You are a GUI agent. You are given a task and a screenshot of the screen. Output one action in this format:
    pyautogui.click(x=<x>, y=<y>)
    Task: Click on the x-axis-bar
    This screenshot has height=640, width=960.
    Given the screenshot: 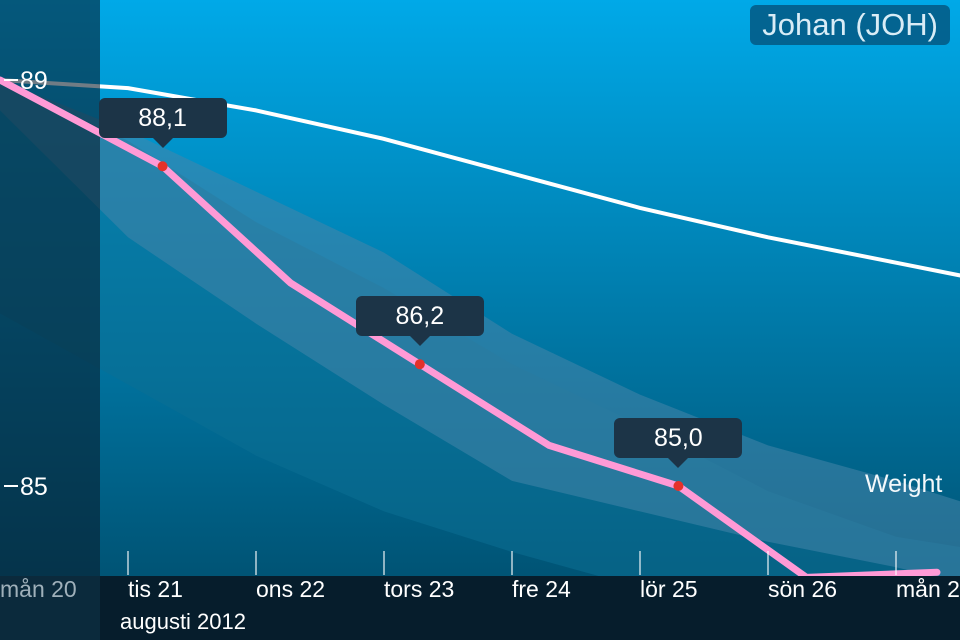 What is the action you would take?
    pyautogui.click(x=480, y=608)
    